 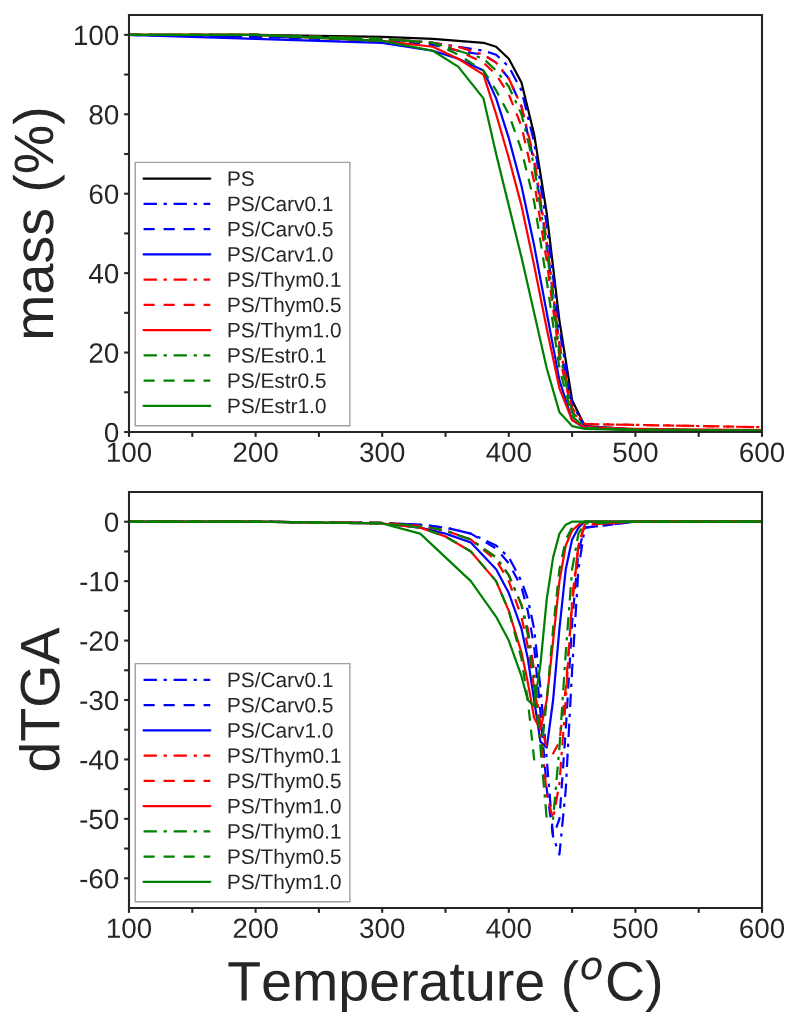 What do you see at coordinates (97, 35) in the screenshot?
I see `y-tick-label: 100` at bounding box center [97, 35].